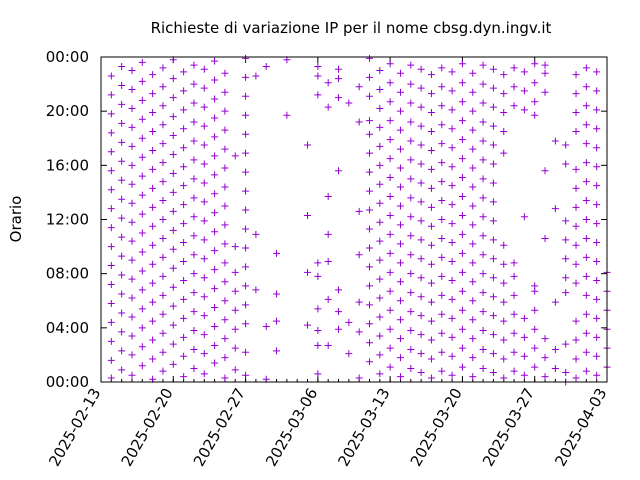 This screenshot has width=640, height=480. What do you see at coordinates (67, 328) in the screenshot?
I see `y-tick-label: 04:00` at bounding box center [67, 328].